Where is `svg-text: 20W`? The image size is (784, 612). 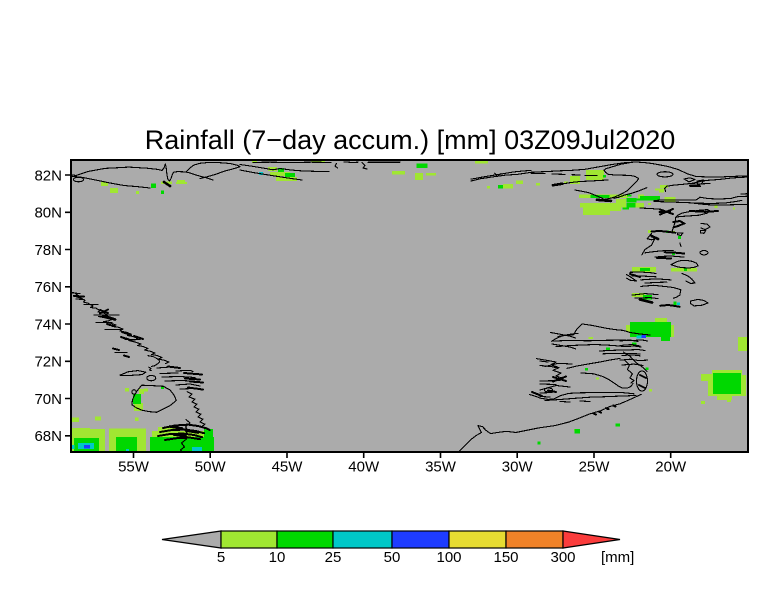
svg-text: 20W is located at coordinates (671, 467).